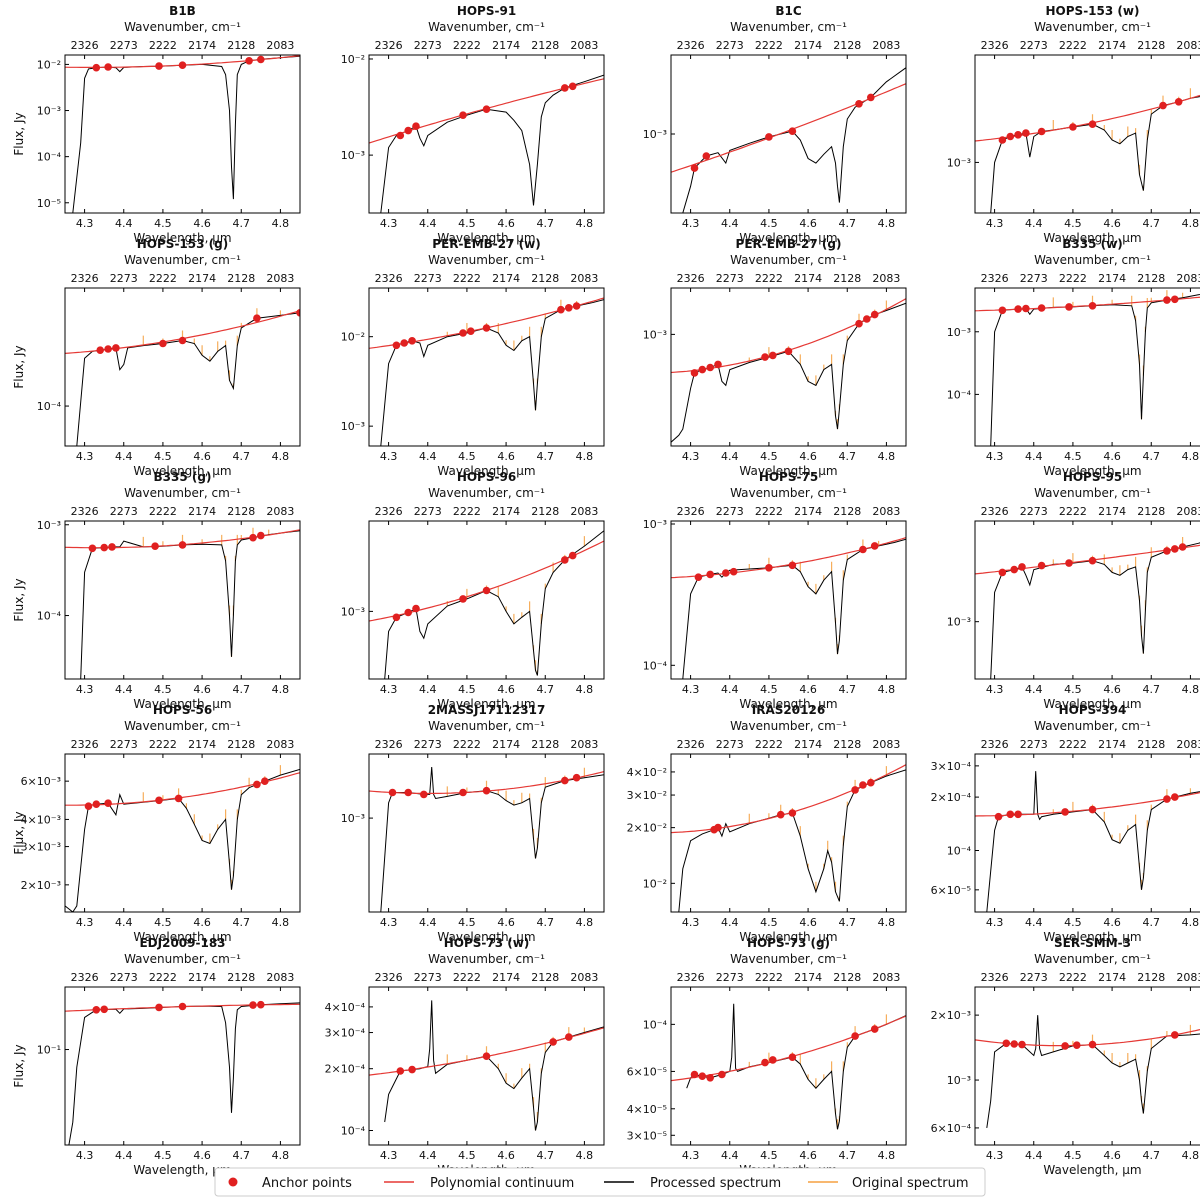  Describe the element at coordinates (789, 244) in the screenshot. I see `panel-title: PER-EMB-27 (g)` at that location.